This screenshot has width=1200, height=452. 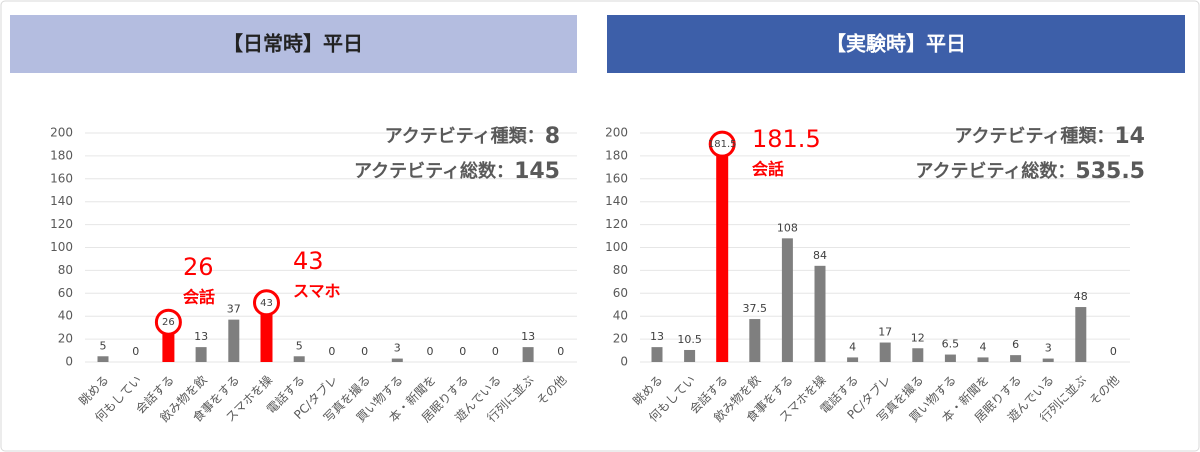 I want to click on data-label: 48, so click(x=1081, y=296).